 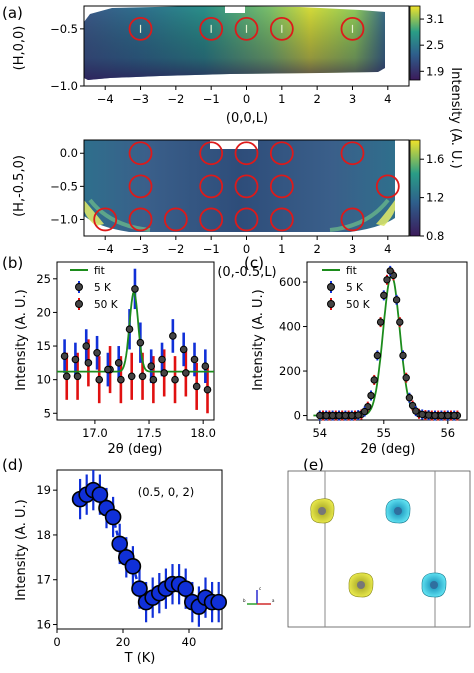 I want to click on y-tick-label: 400, so click(x=290, y=327).